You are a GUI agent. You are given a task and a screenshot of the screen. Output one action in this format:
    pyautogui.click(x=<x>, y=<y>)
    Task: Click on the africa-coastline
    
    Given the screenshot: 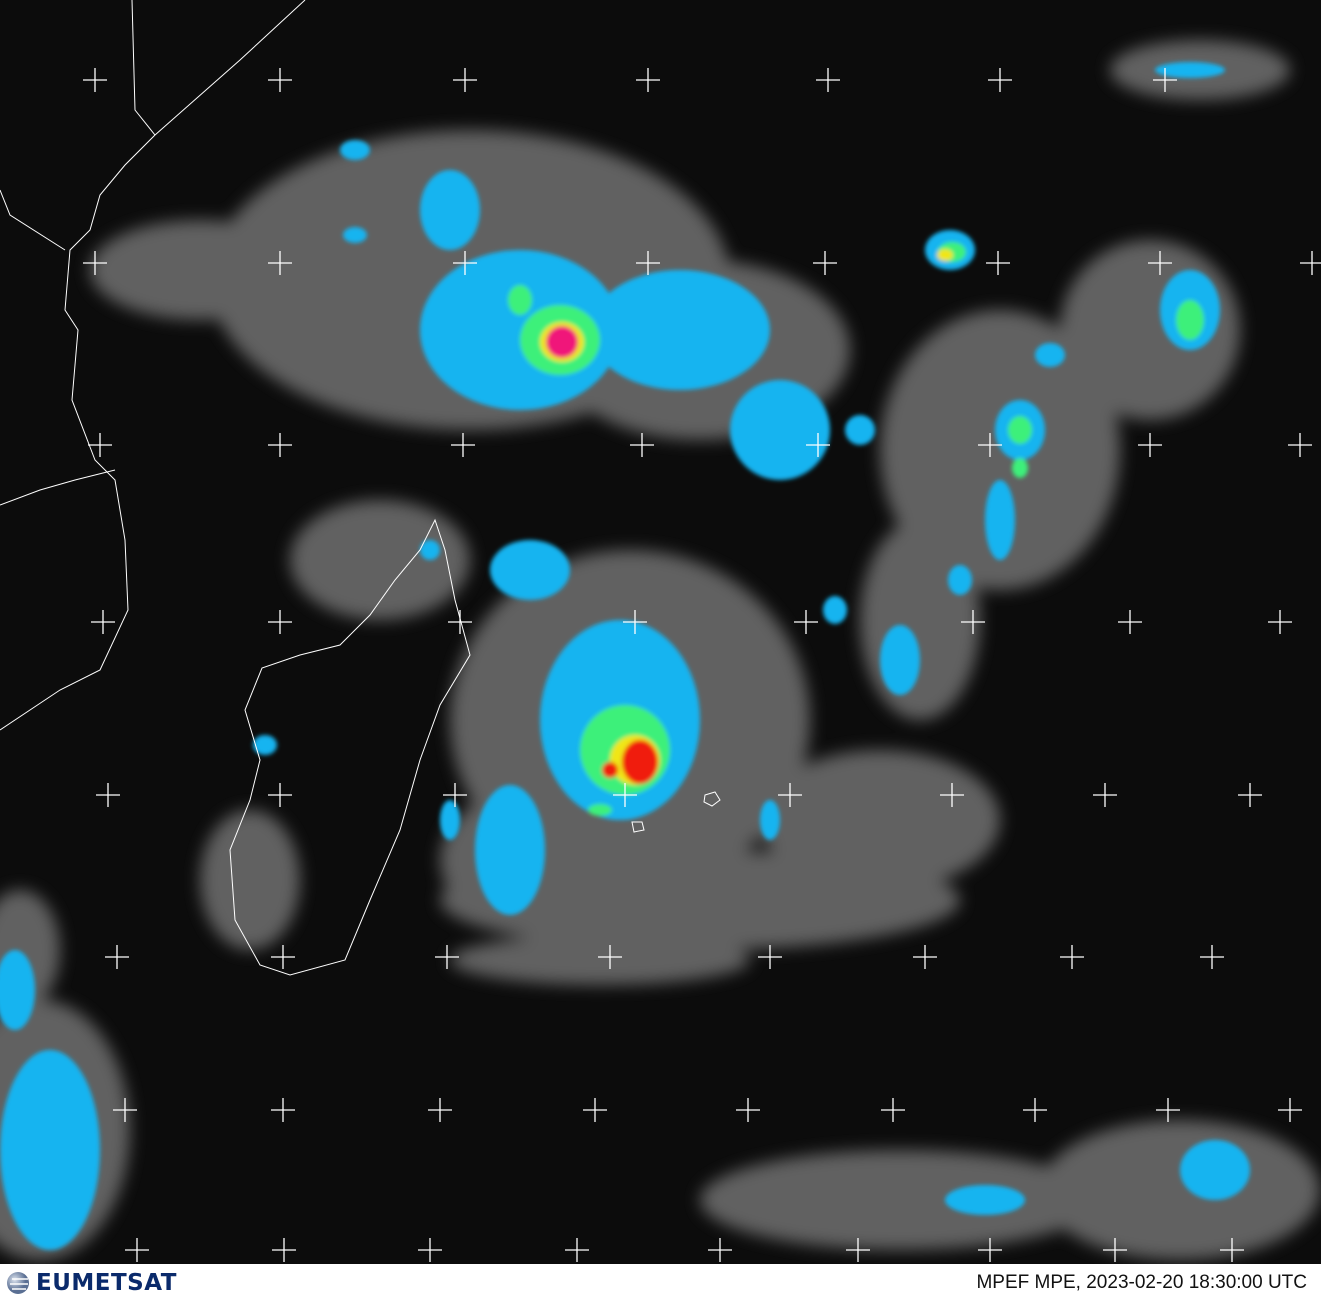 What is the action you would take?
    pyautogui.click(x=153, y=365)
    